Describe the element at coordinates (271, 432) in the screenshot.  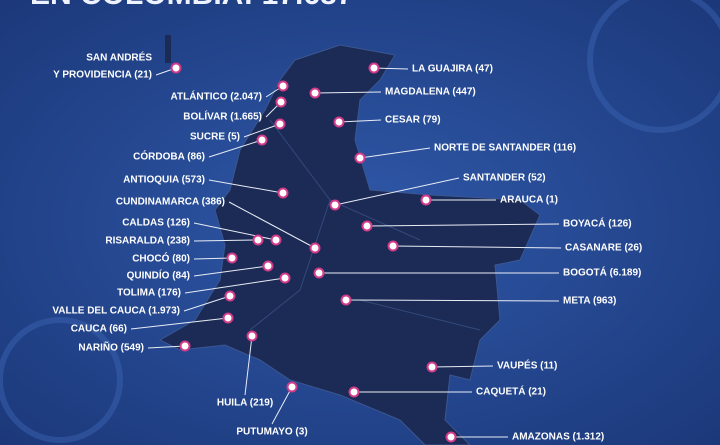
I see `department-label: PUTUMAYO (3)` at that location.